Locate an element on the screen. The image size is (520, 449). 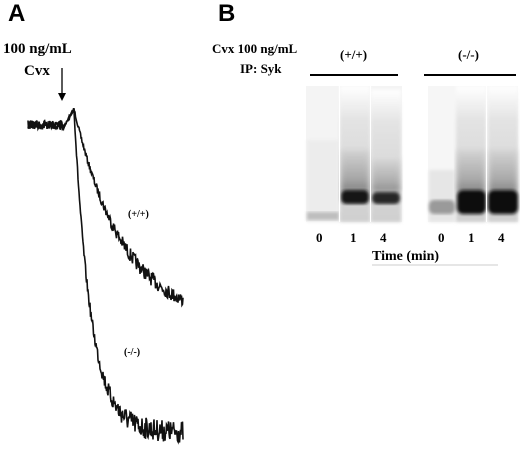
panel-b-letter: B is located at coordinates (227, 13).